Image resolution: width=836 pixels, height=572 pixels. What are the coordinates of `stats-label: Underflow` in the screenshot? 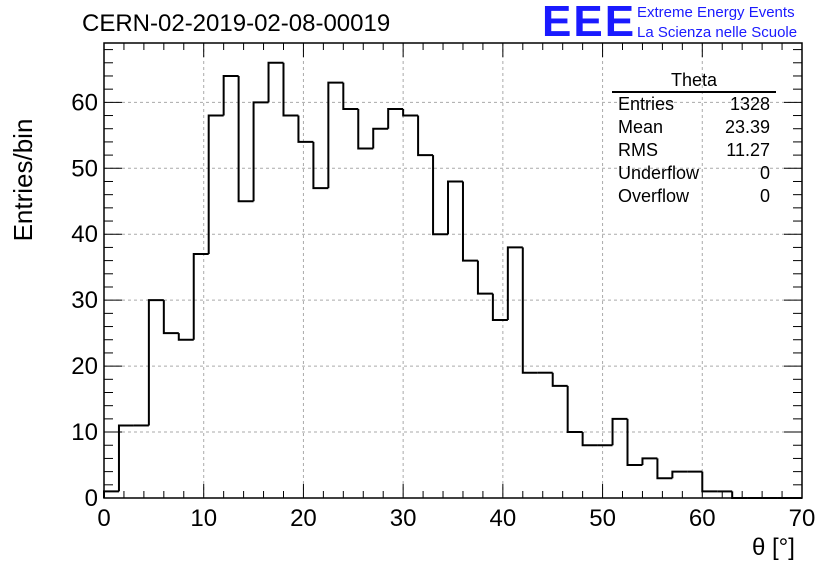 It's located at (659, 173).